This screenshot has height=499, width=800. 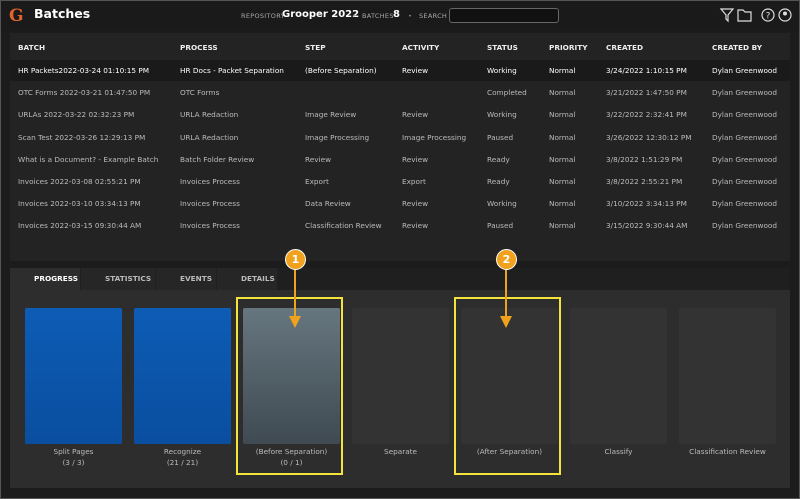 I want to click on callout-badge: 1, so click(x=295, y=259).